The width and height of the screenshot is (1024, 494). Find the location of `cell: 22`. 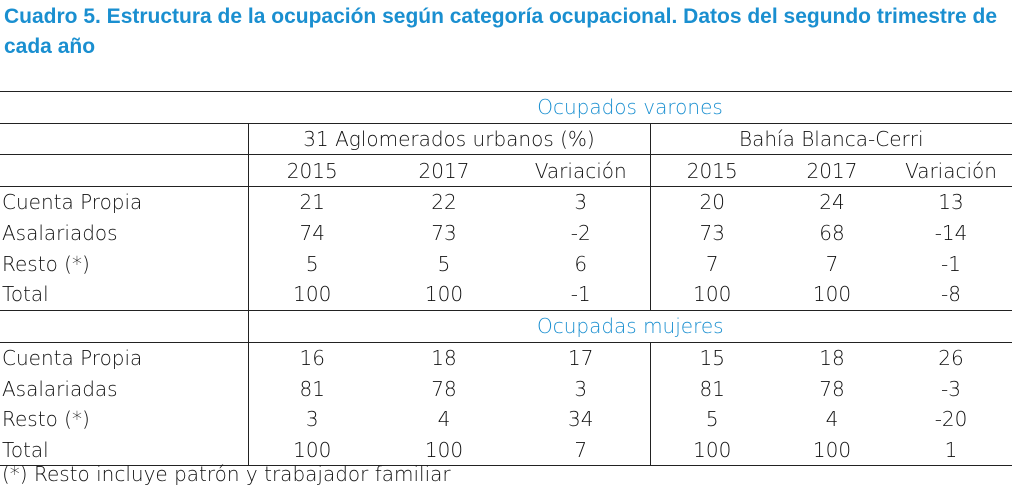

cell: 22 is located at coordinates (444, 202).